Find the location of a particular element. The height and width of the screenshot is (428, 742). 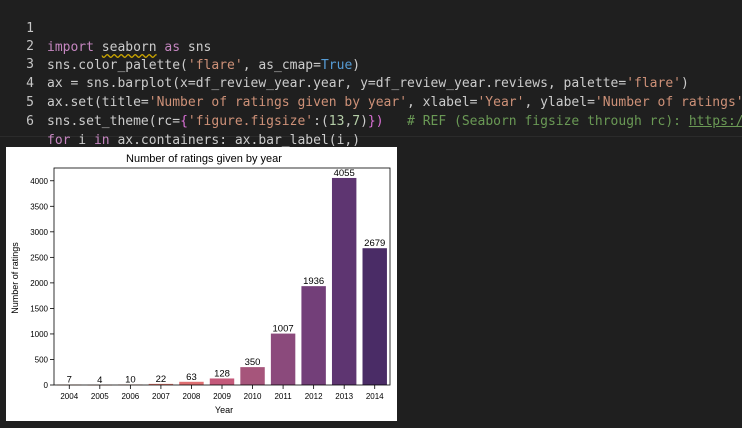

bar-label: 1936 is located at coordinates (313, 281).